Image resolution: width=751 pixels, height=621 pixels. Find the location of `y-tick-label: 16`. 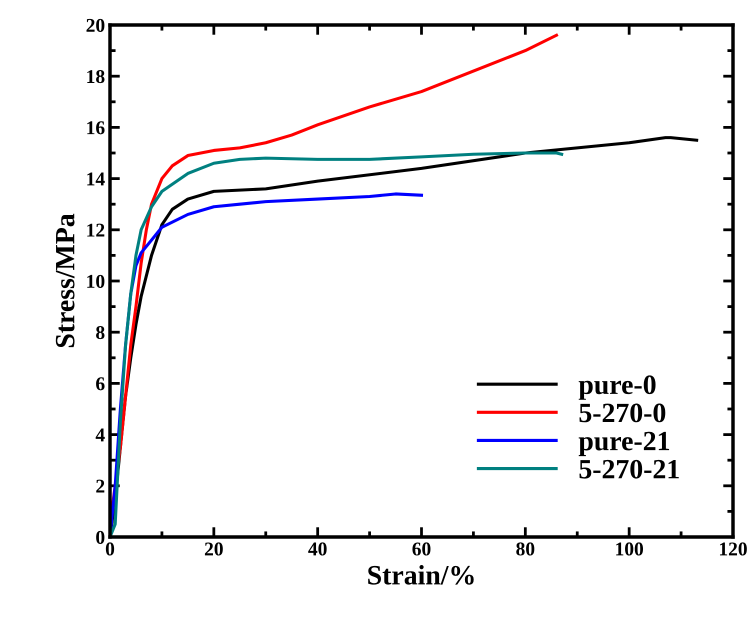

y-tick-label: 16 is located at coordinates (96, 127).